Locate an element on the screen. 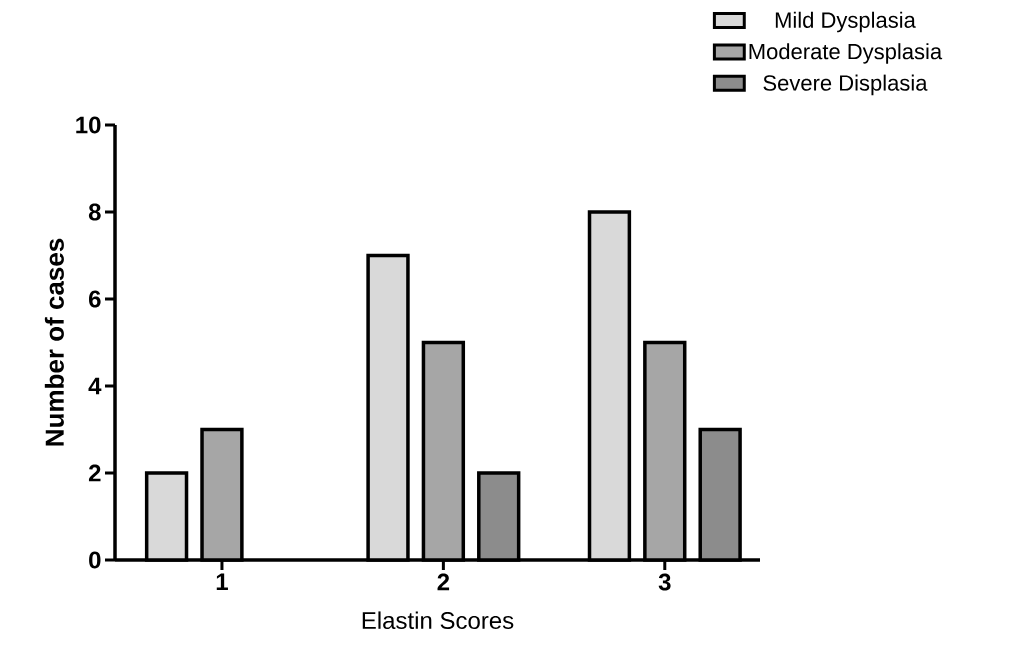  legend-label: Moderate Dysplasia is located at coordinates (846, 53).